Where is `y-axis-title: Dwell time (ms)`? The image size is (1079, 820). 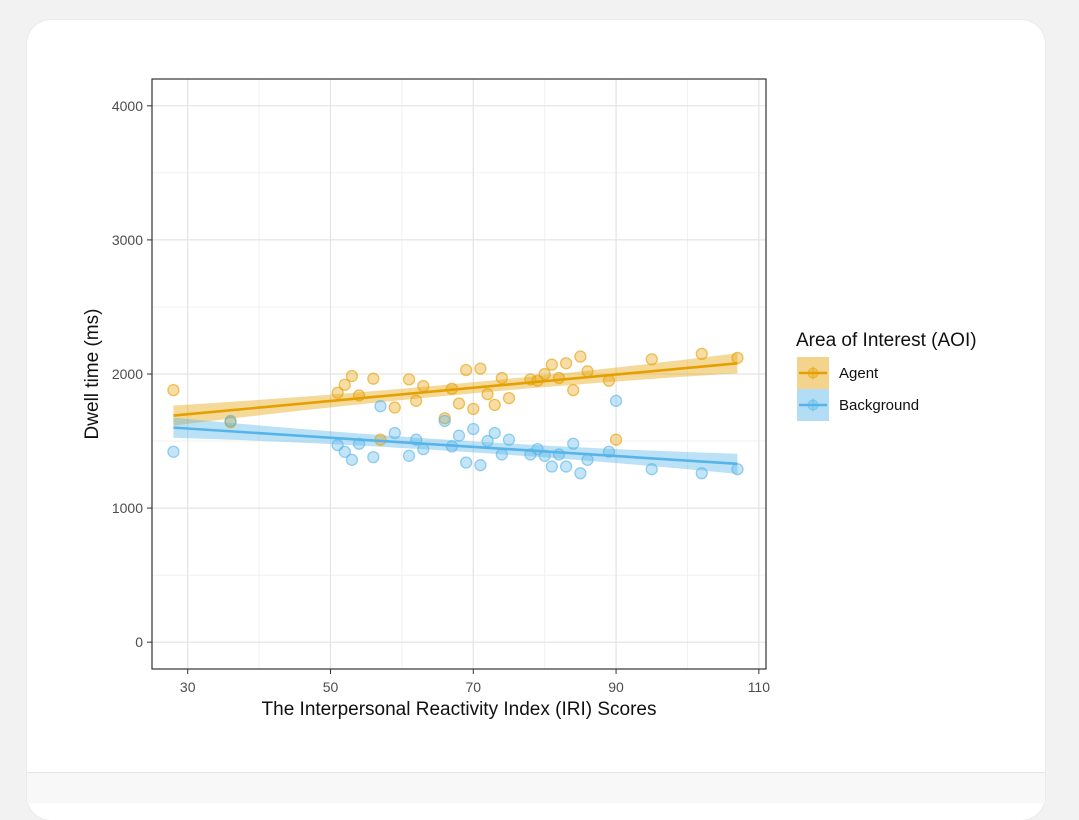 y-axis-title: Dwell time (ms) is located at coordinates (92, 374).